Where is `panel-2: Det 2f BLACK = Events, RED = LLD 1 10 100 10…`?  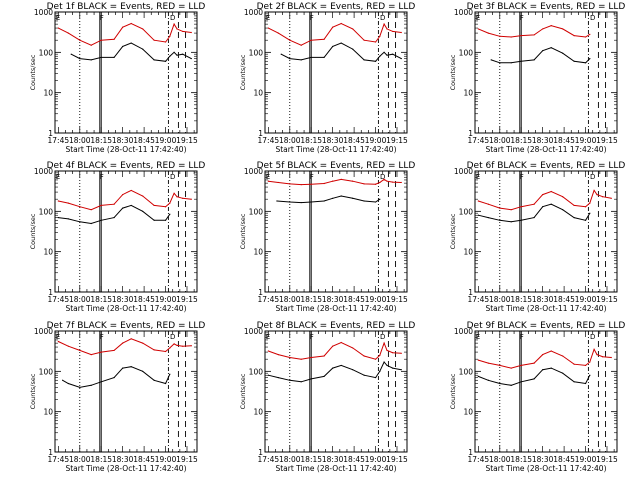 panel-2: Det 2f BLACK = Events, RED = LLD 1 10 100 10… is located at coordinates (327, 78).